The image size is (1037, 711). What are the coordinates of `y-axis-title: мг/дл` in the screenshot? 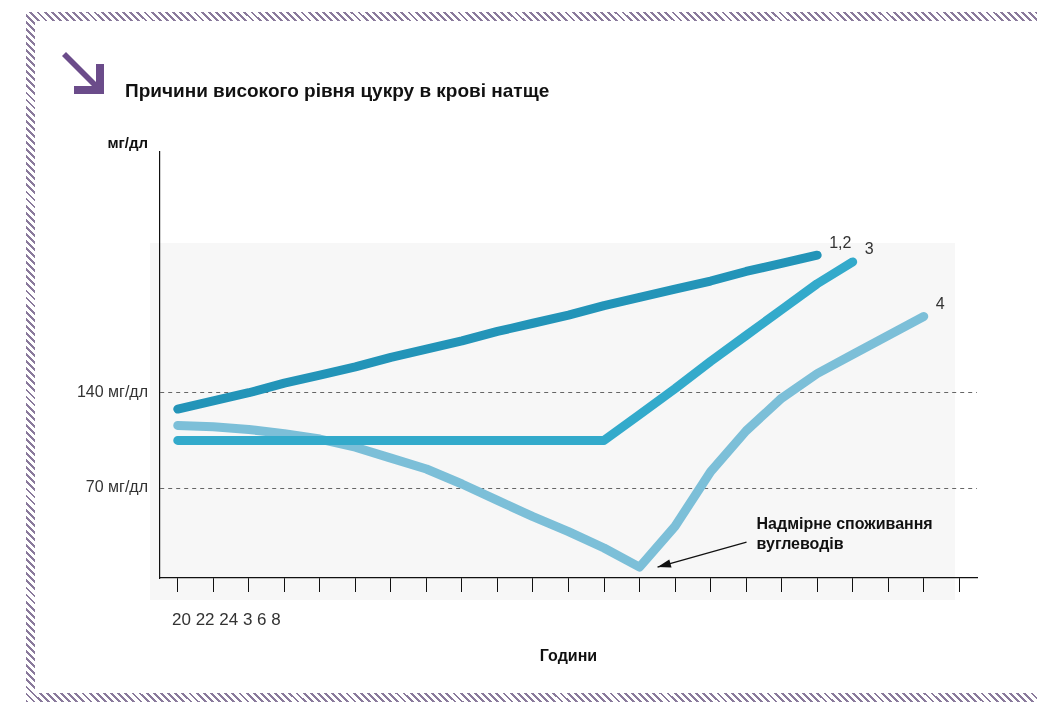 It's located at (127, 142).